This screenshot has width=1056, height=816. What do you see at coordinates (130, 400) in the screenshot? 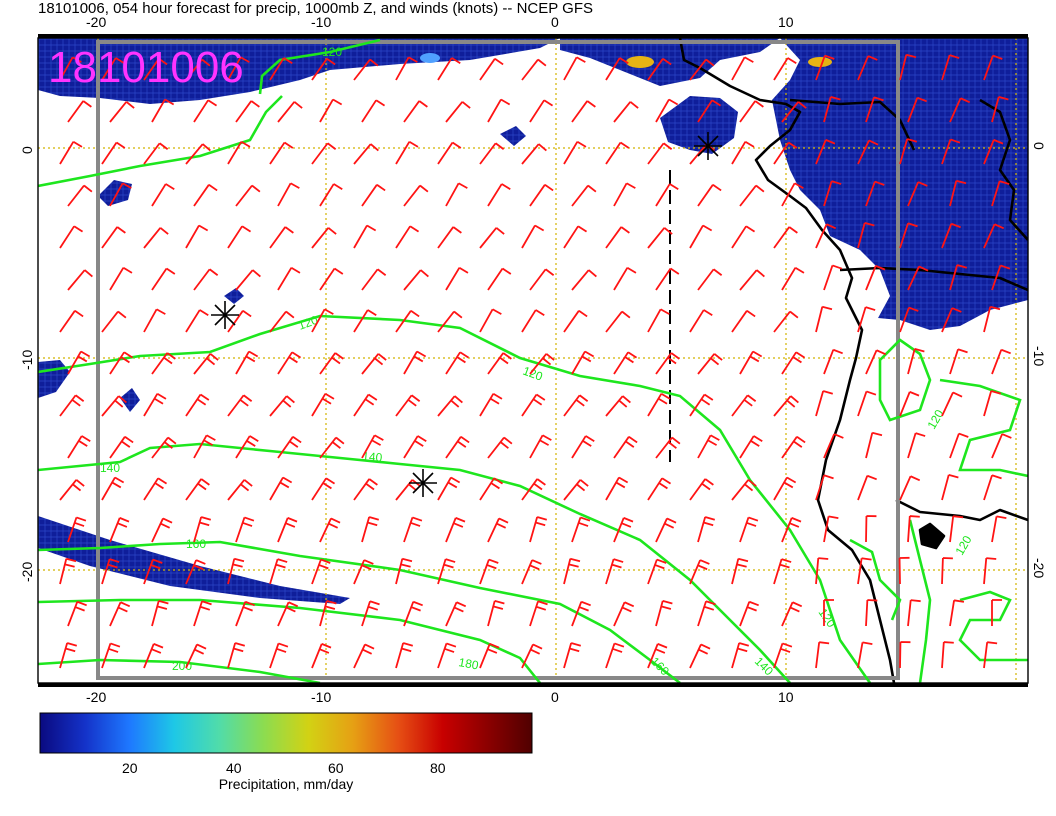
I see `precip-cell-west3` at bounding box center [130, 400].